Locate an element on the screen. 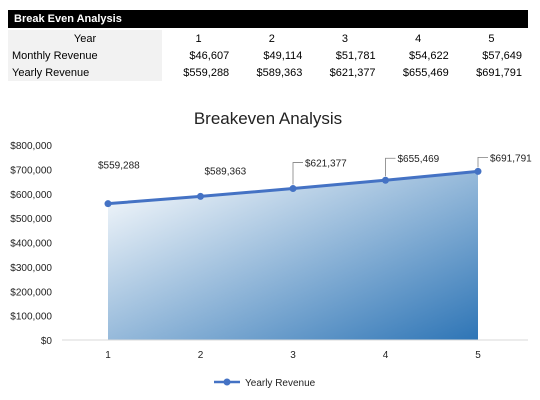 The height and width of the screenshot is (400, 540). data-label: $589,363 is located at coordinates (226, 171).